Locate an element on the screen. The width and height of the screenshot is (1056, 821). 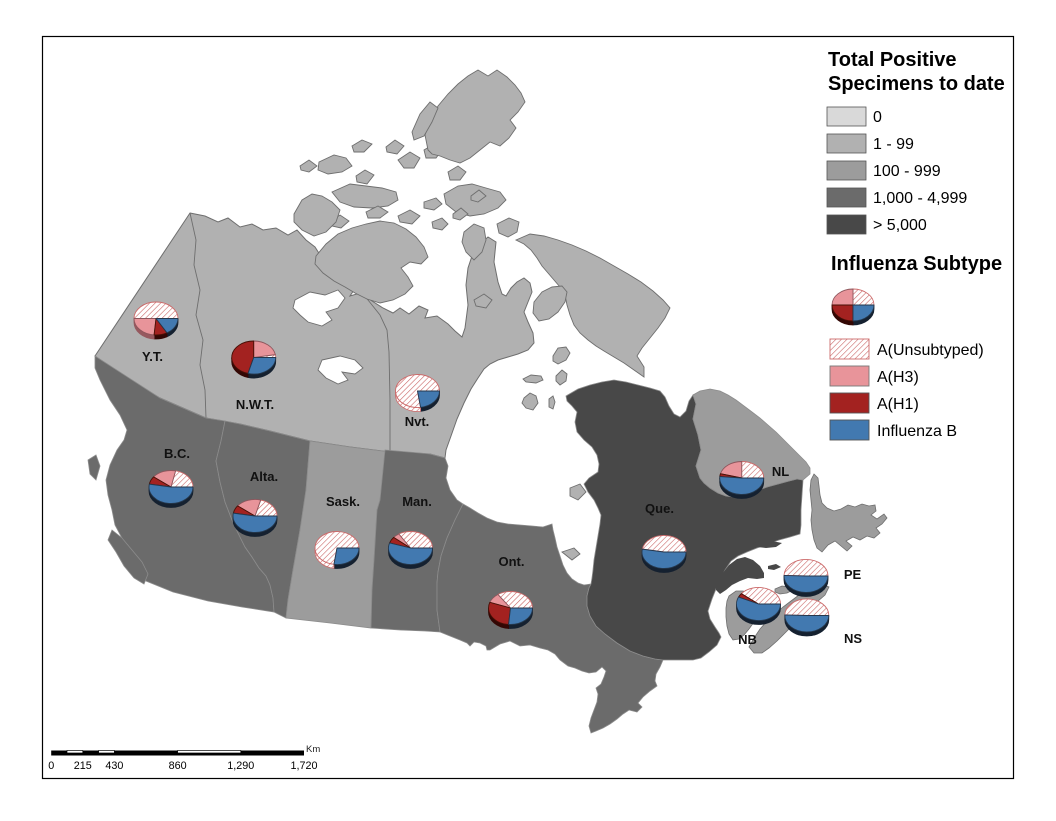
svg-text: A(Unsubtyped) is located at coordinates (930, 350).